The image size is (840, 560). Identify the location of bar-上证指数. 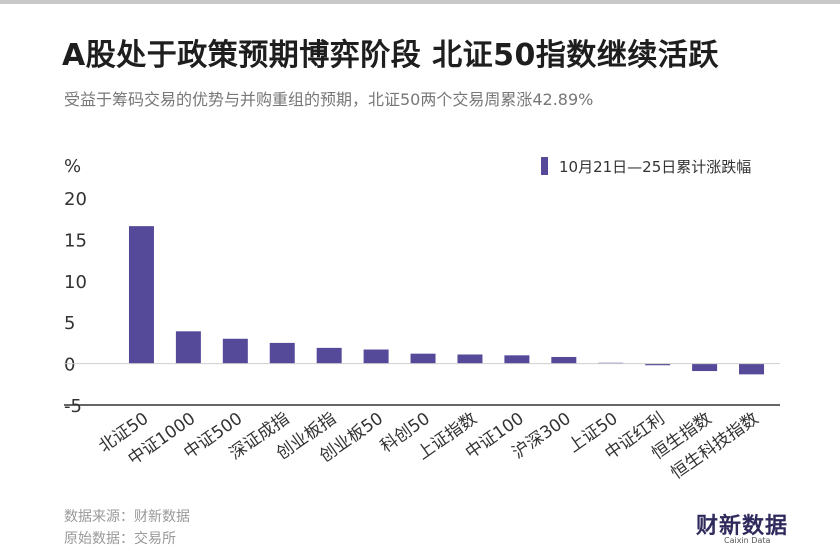
(470, 359).